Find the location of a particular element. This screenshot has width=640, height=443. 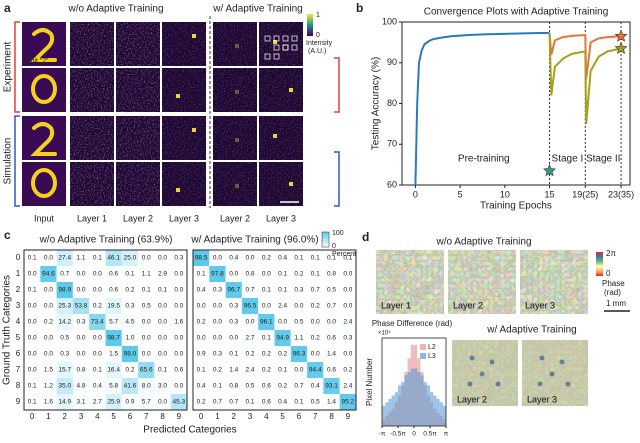

cell-value: 0.5 is located at coordinates (315, 402).